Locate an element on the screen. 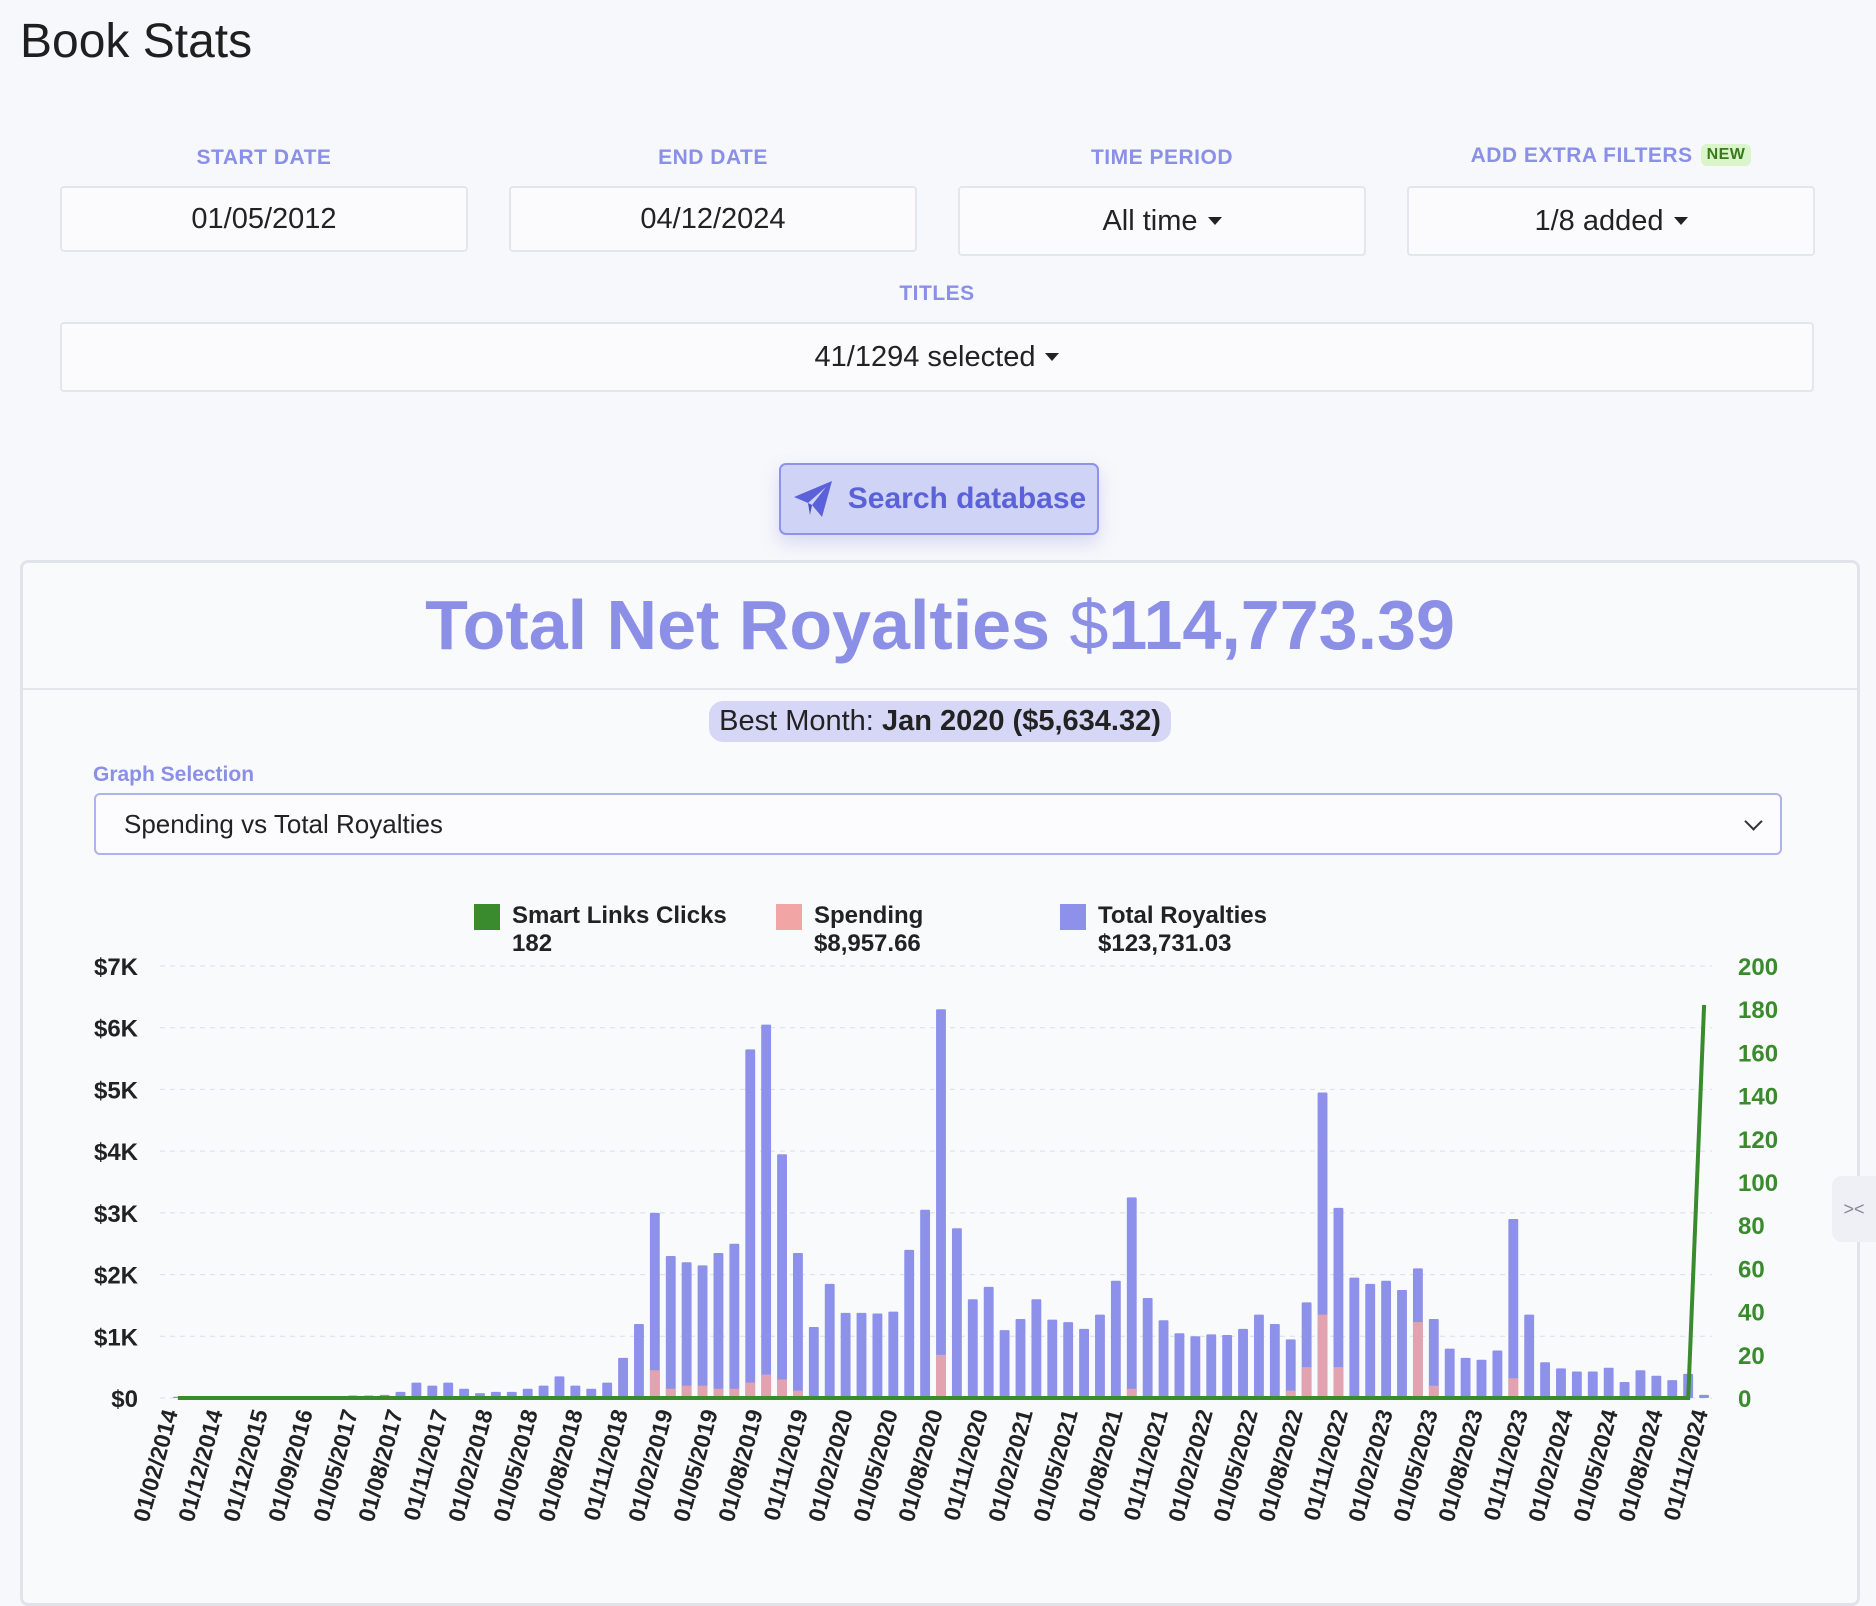  total-currency: $ is located at coordinates (1089, 625).